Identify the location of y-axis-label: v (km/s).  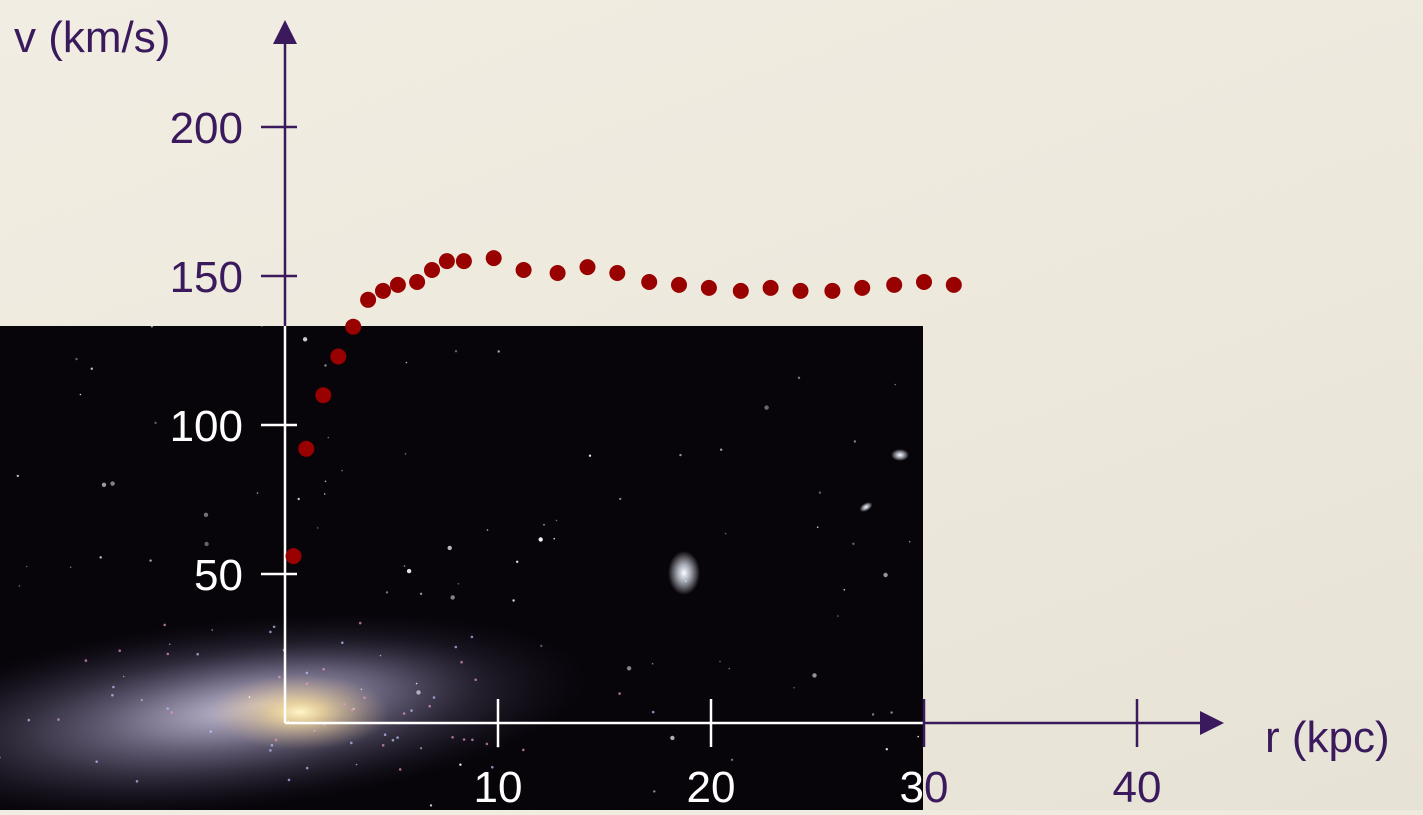
(92, 37).